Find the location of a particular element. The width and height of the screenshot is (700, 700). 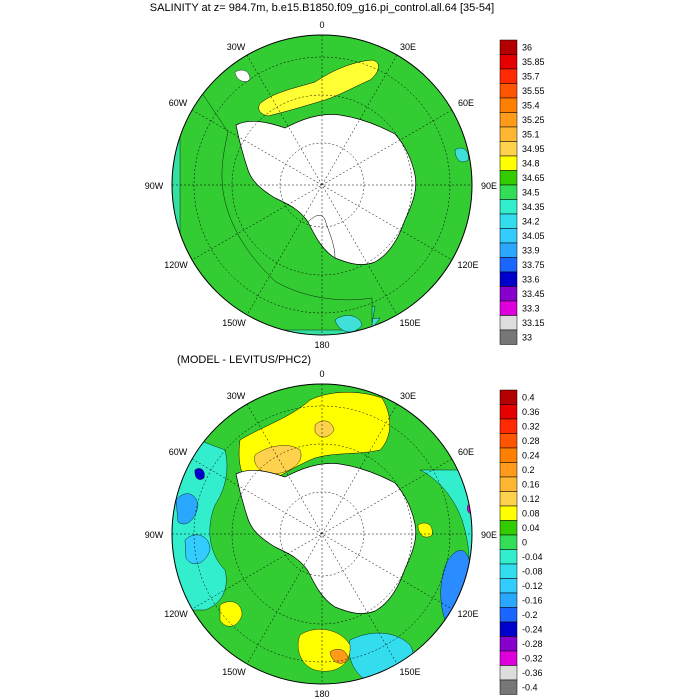

orange-patch-north-bottom is located at coordinates (278, 460).